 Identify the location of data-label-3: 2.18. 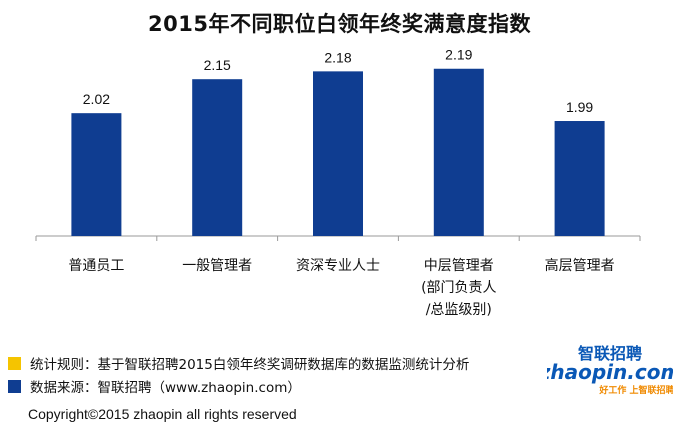
(337, 57).